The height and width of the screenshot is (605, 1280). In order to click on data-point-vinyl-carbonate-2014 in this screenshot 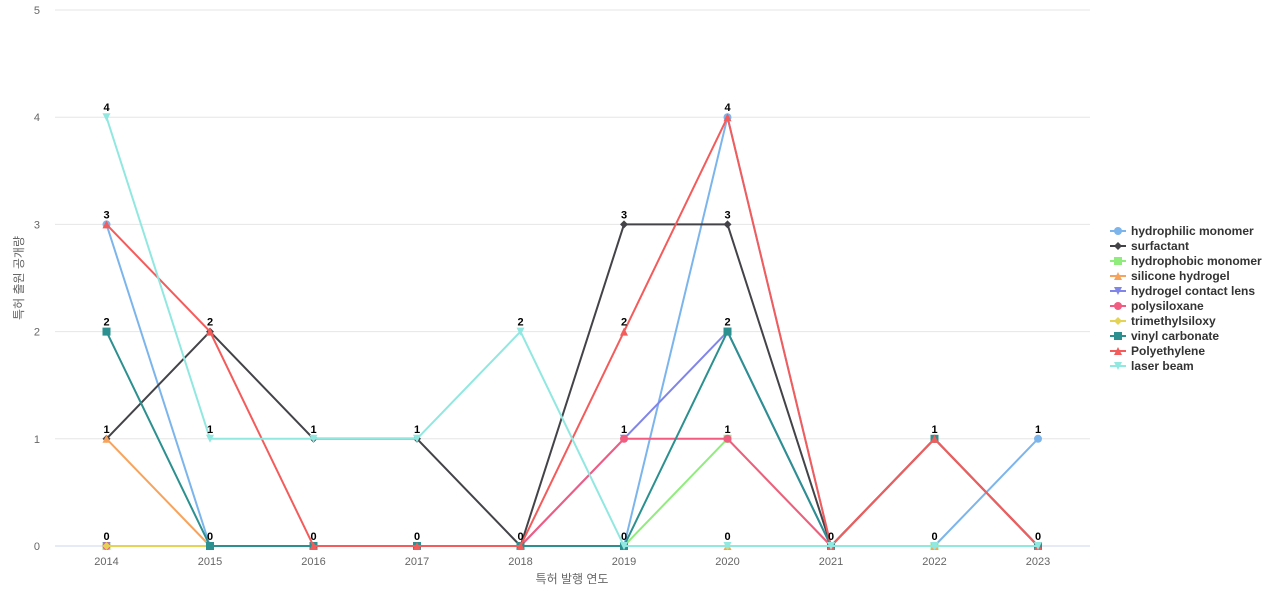, I will do `click(106, 331)`.